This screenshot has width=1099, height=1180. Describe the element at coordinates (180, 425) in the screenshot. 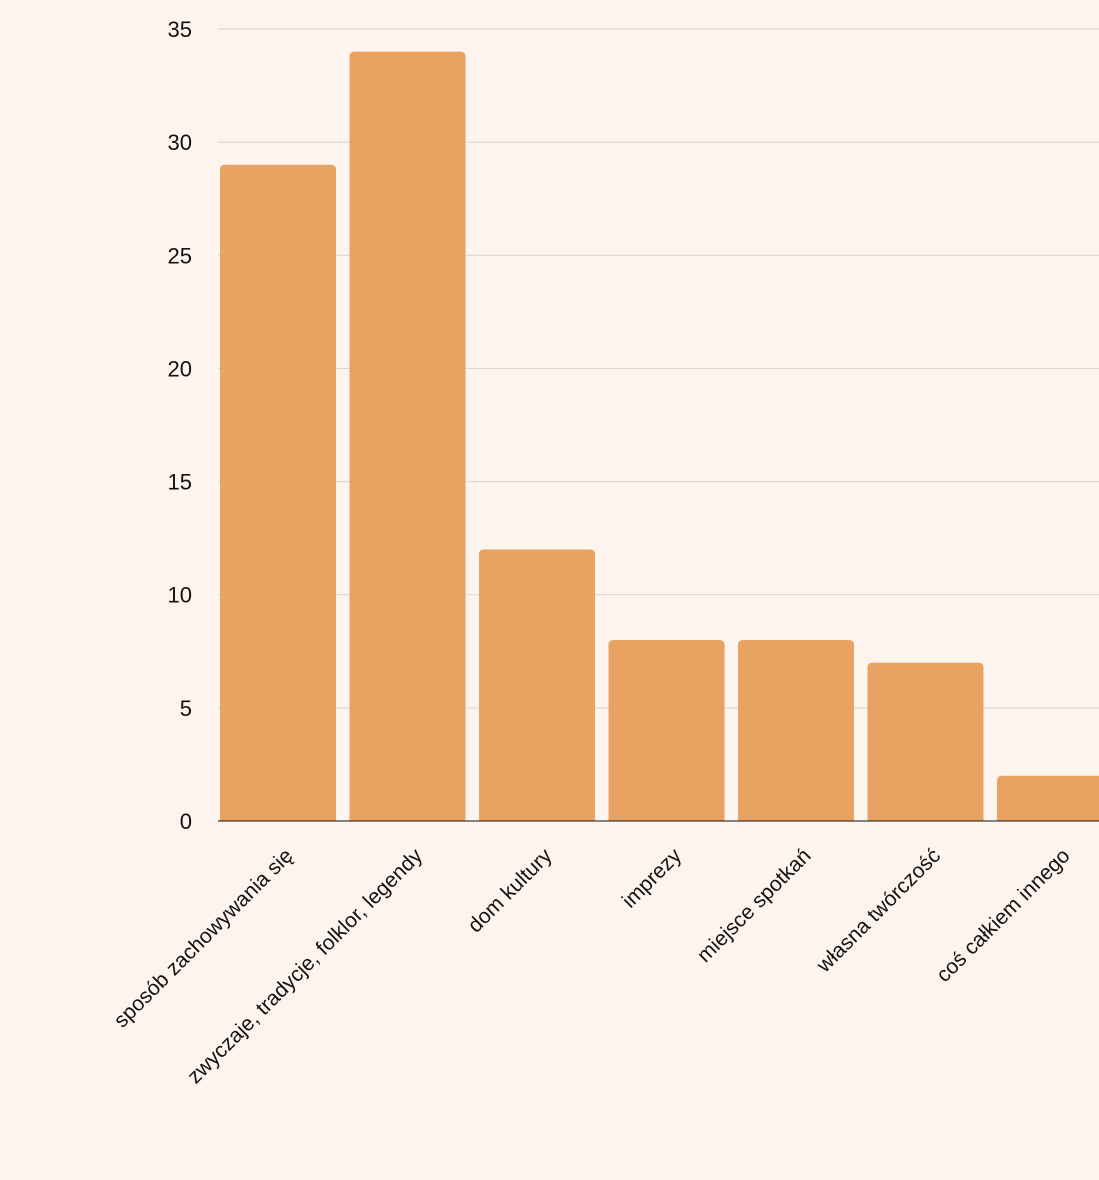

I see `y-axis-ticks: 0 5 10 15 20 25 30 35` at that location.